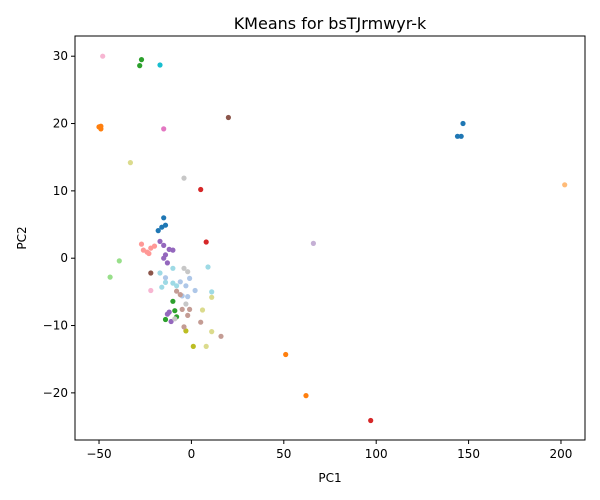 Image resolution: width=600 pixels, height=500 pixels. I want to click on x-tick-label-4: 150, so click(468, 454).